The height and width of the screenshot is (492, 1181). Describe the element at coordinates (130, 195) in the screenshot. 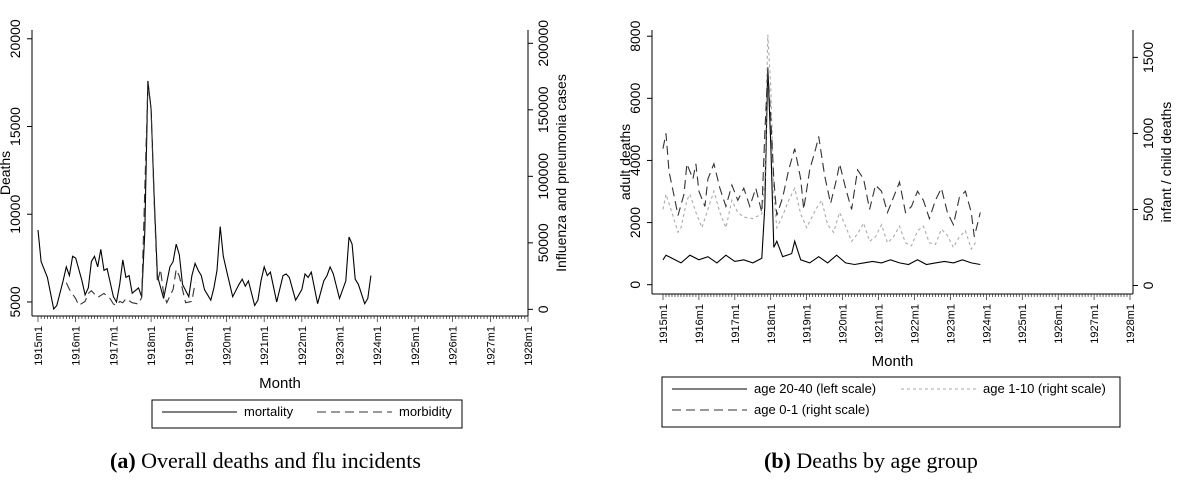

I see `charta-series-morbidity` at that location.